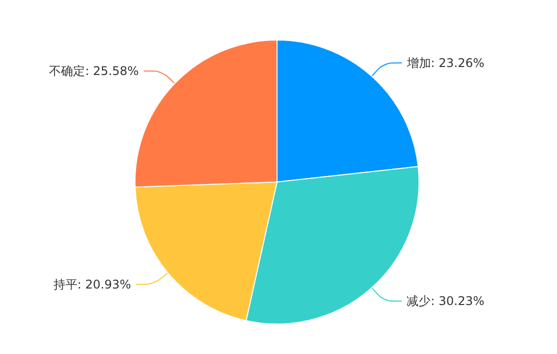  What do you see at coordinates (445, 301) in the screenshot?
I see `slice-label: 减少: 30.23%` at bounding box center [445, 301].